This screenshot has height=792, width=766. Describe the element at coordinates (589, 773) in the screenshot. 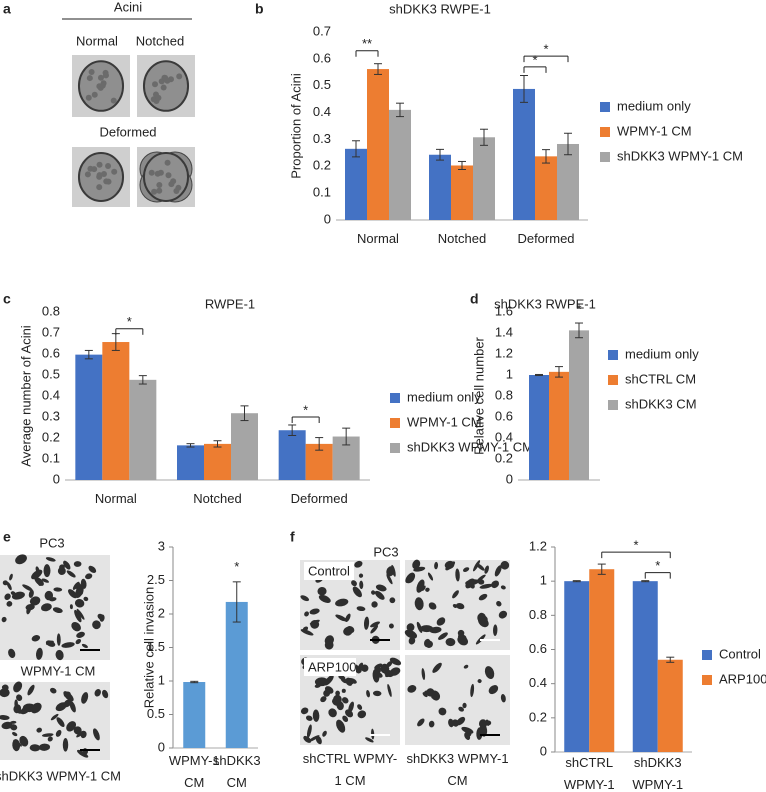

I see `x-tick-label: shCTRL WPMY-1 CM` at that location.